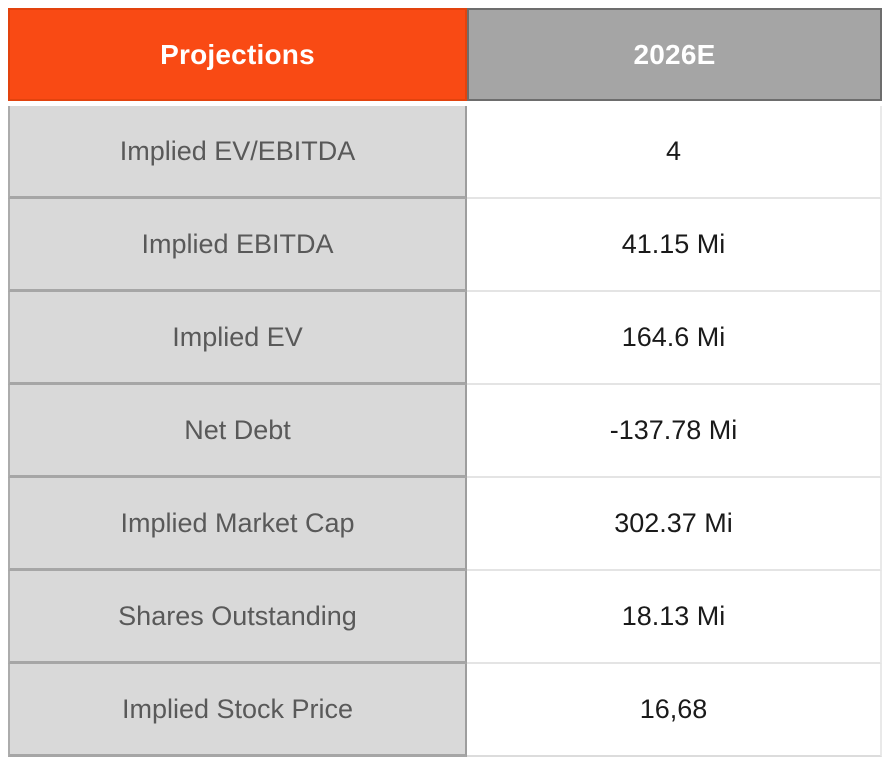 The width and height of the screenshot is (888, 769). I want to click on row-value-implied-ebitda: 41.15 Mi, so click(674, 245).